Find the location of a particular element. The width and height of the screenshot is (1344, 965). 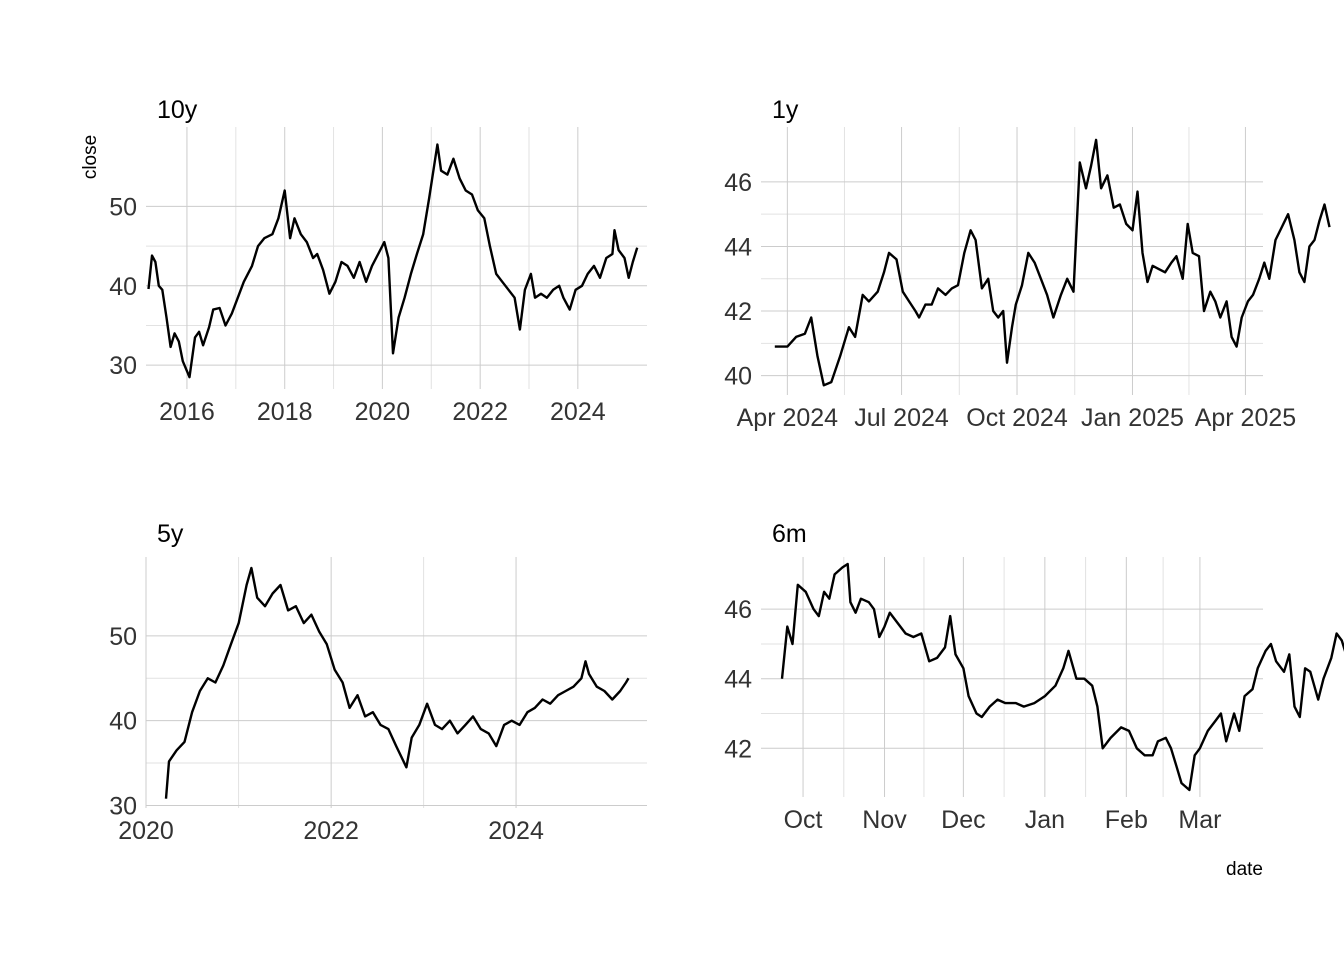

x-tick-label: Jan 2025 is located at coordinates (1132, 418).